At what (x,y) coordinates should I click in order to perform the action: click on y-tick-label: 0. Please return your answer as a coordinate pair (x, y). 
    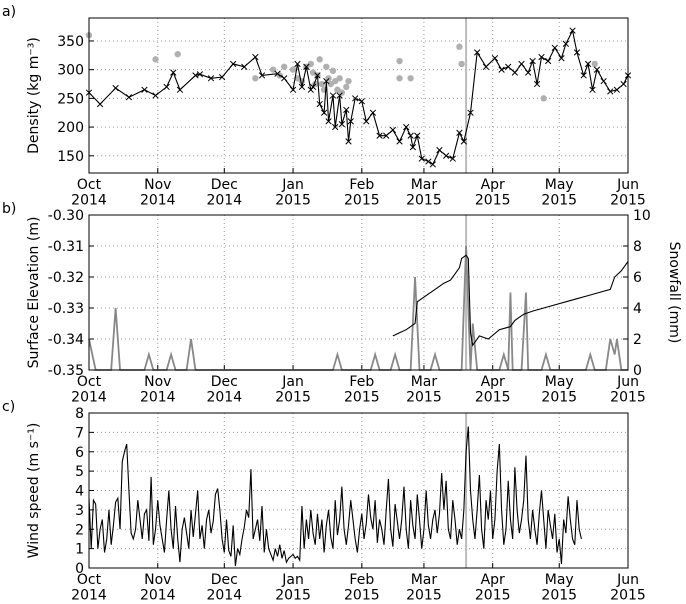
    Looking at the image, I should click on (79, 569).